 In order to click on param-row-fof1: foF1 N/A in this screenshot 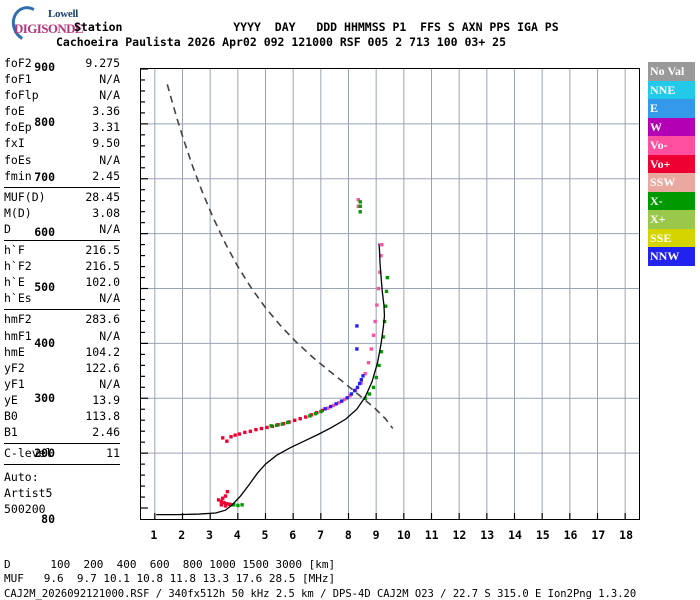, I will do `click(62, 80)`.